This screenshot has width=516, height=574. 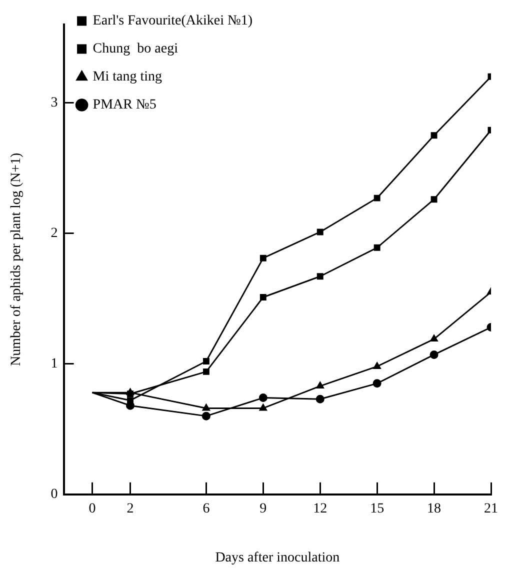 What do you see at coordinates (127, 77) in the screenshot?
I see `legend-label: Mi tang ting` at bounding box center [127, 77].